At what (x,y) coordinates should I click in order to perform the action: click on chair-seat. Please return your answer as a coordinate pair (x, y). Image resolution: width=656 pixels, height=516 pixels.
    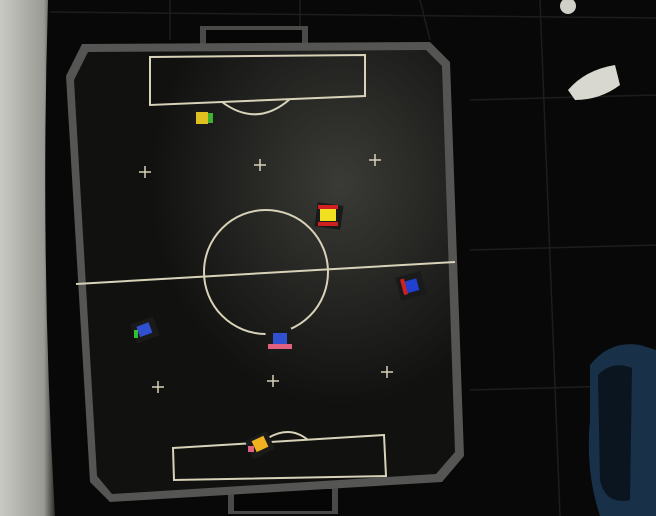
    Looking at the image, I should click on (615, 433).